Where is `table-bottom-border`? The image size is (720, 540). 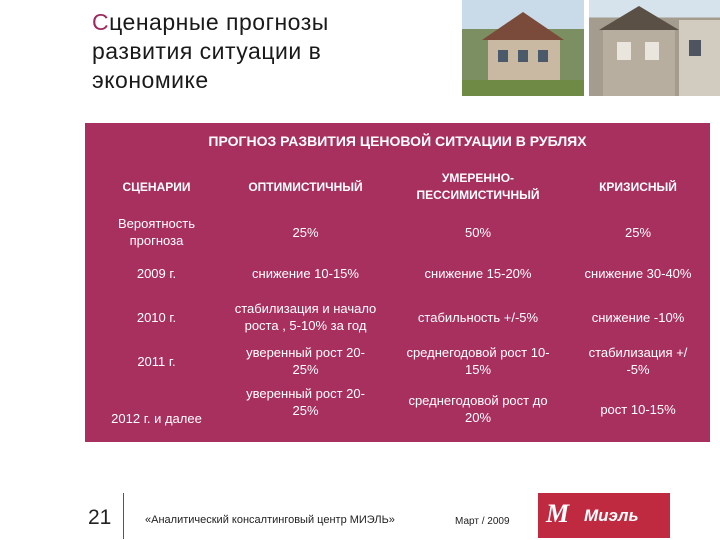
table-bottom-border is located at coordinates (397, 441).